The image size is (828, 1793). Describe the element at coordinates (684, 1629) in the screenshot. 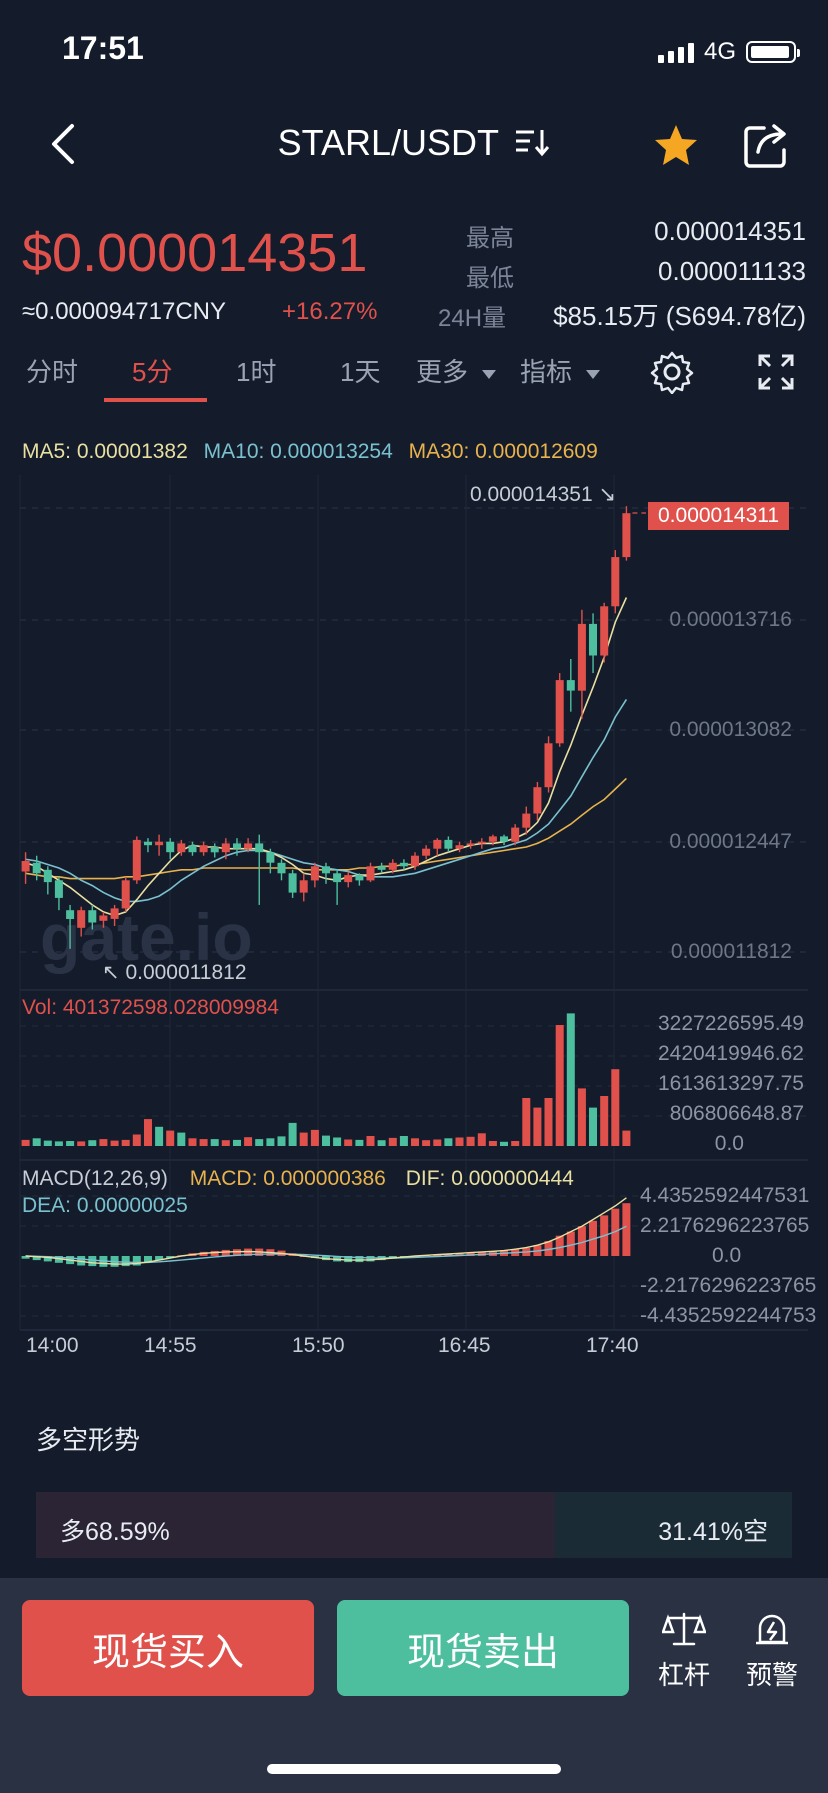

I see `scale-icon` at that location.